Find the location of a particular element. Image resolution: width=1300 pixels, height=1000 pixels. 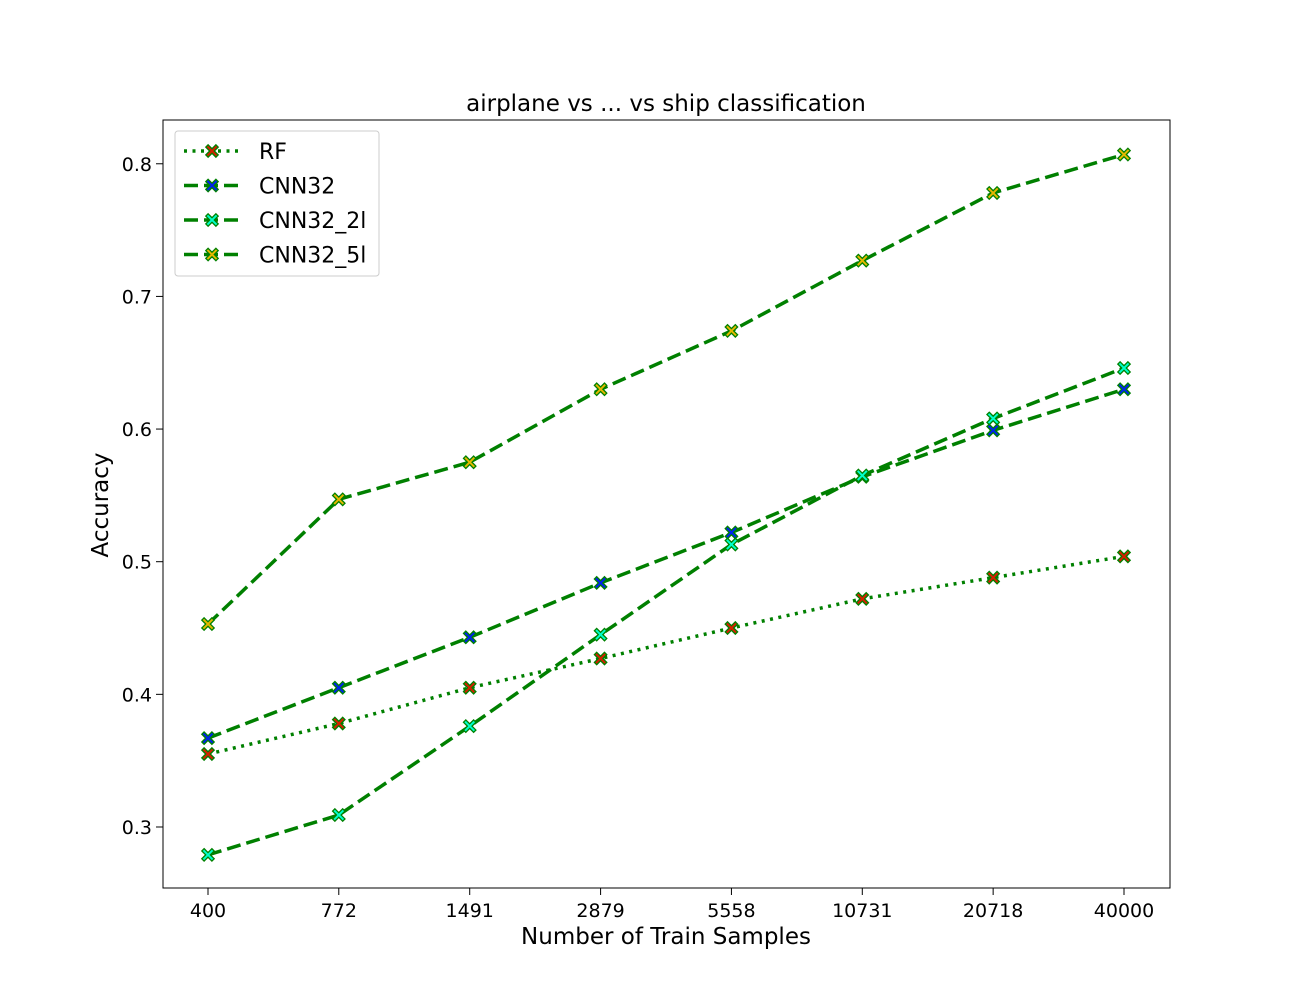

series-line is located at coordinates (666, 655).